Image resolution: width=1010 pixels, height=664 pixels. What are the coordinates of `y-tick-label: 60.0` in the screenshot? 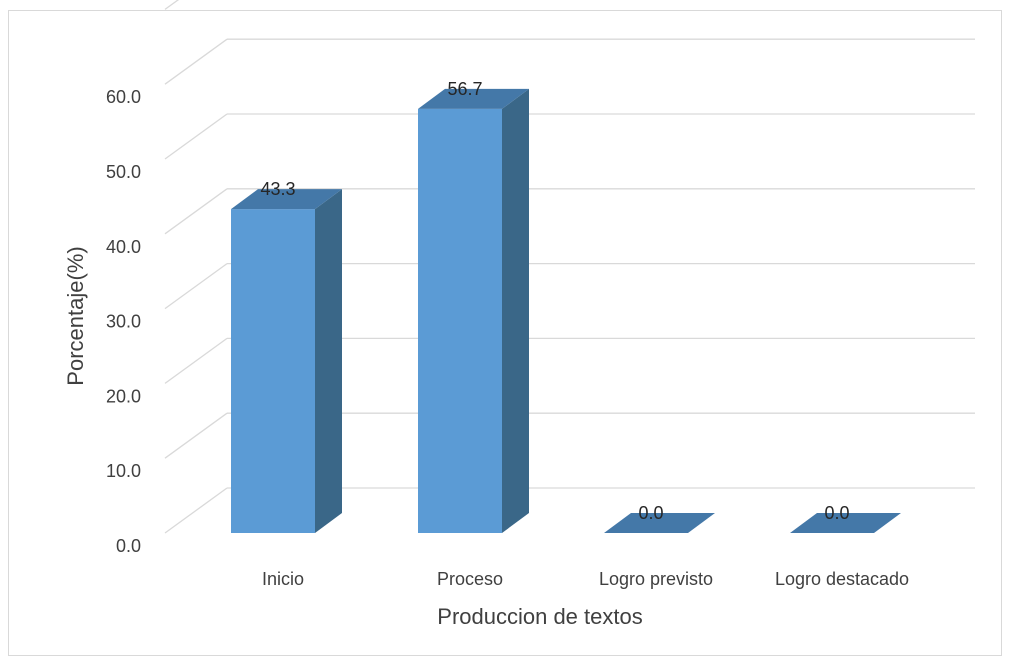 It's located at (123, 97).